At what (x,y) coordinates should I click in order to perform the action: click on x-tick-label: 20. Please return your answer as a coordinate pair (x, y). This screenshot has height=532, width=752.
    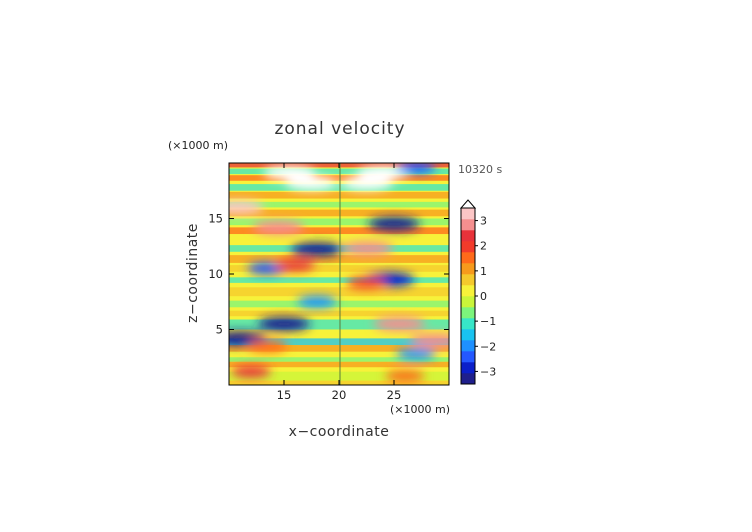
    Looking at the image, I should click on (339, 395).